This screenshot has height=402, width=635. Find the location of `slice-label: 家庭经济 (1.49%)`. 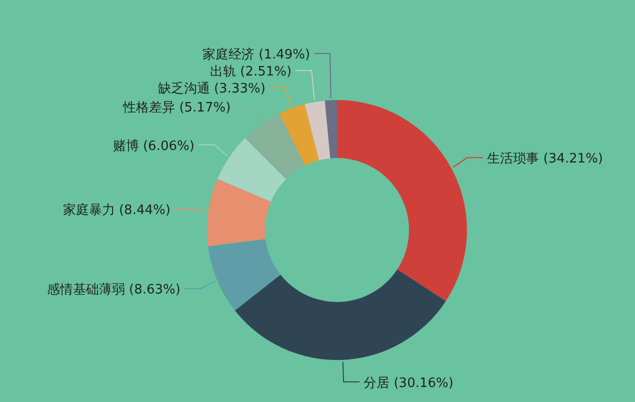

slice-label: 家庭经济 (1.49%) is located at coordinates (256, 54).